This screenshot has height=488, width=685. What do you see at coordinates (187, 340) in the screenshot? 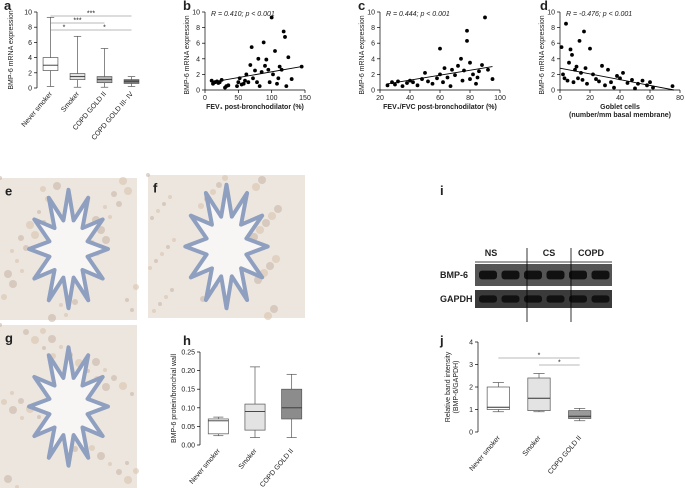
I see `panel-label: h` at bounding box center [187, 340].